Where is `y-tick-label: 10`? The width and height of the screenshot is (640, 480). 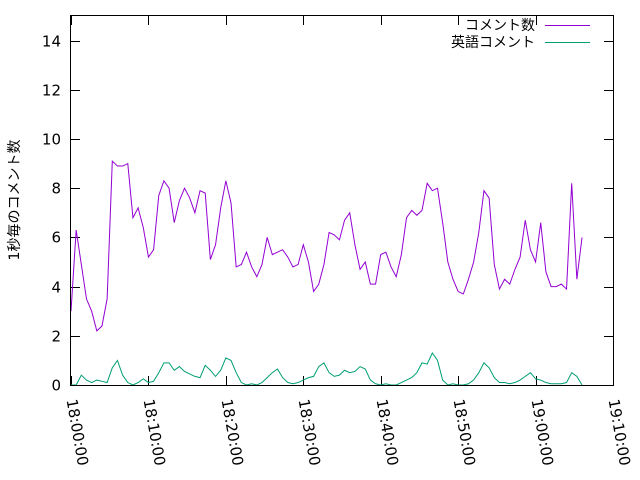
y-tick-label: 10 is located at coordinates (51, 140).